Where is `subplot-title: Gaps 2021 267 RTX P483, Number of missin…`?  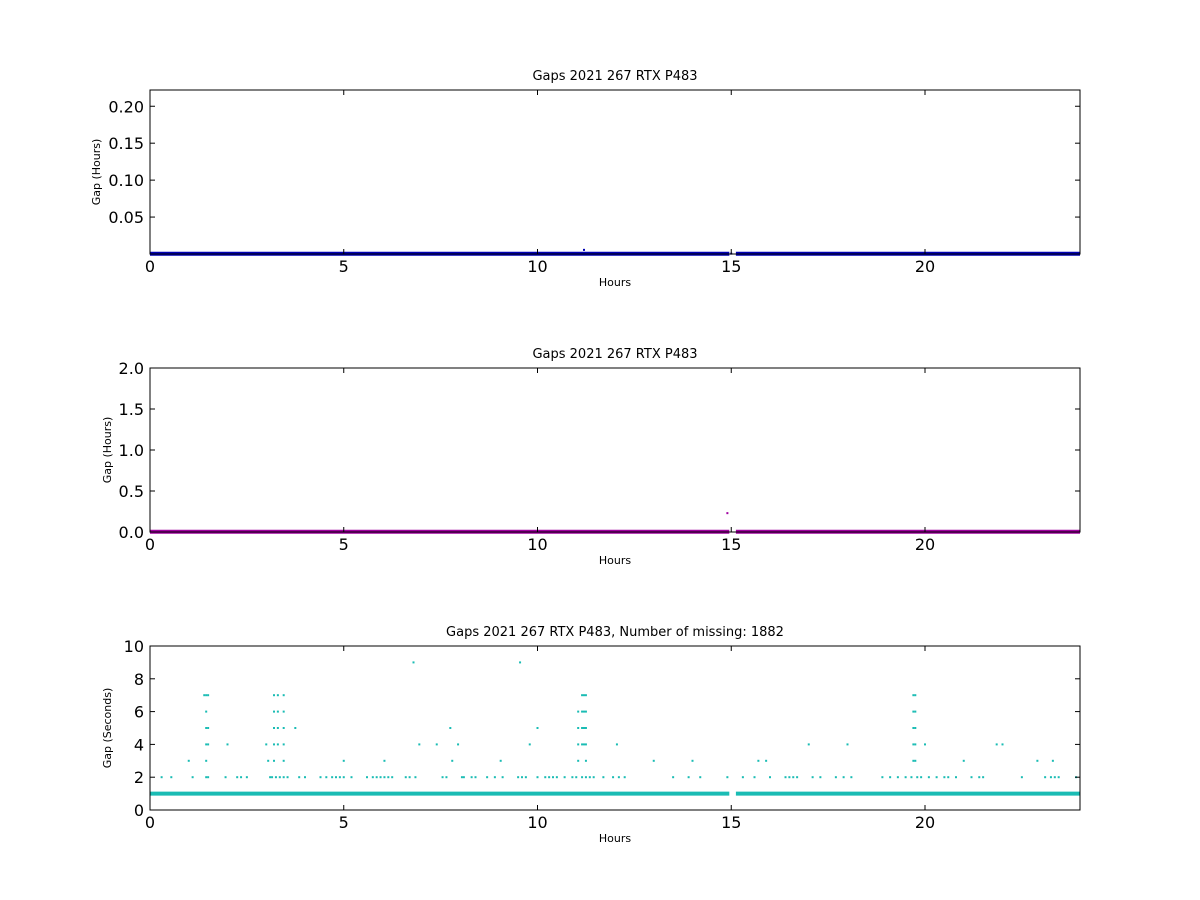
subplot-title: Gaps 2021 267 RTX P483, Number of missin… is located at coordinates (615, 632).